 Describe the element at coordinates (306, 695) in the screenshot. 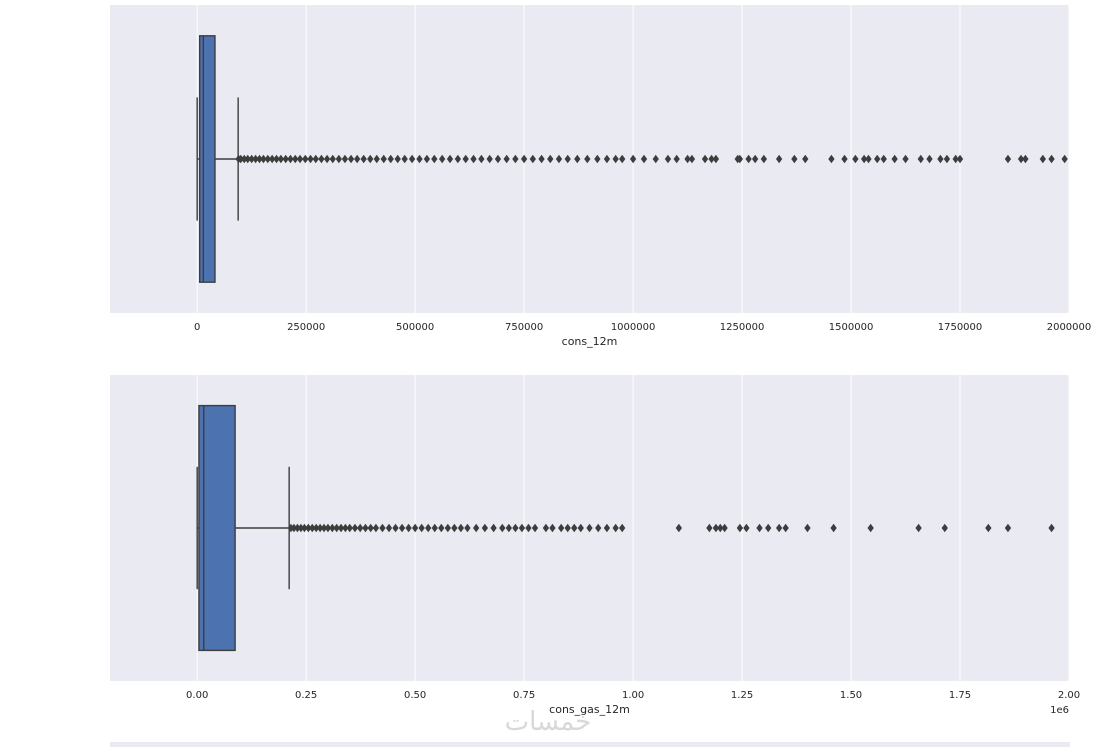

I see `x-tick-label: 0.25` at that location.